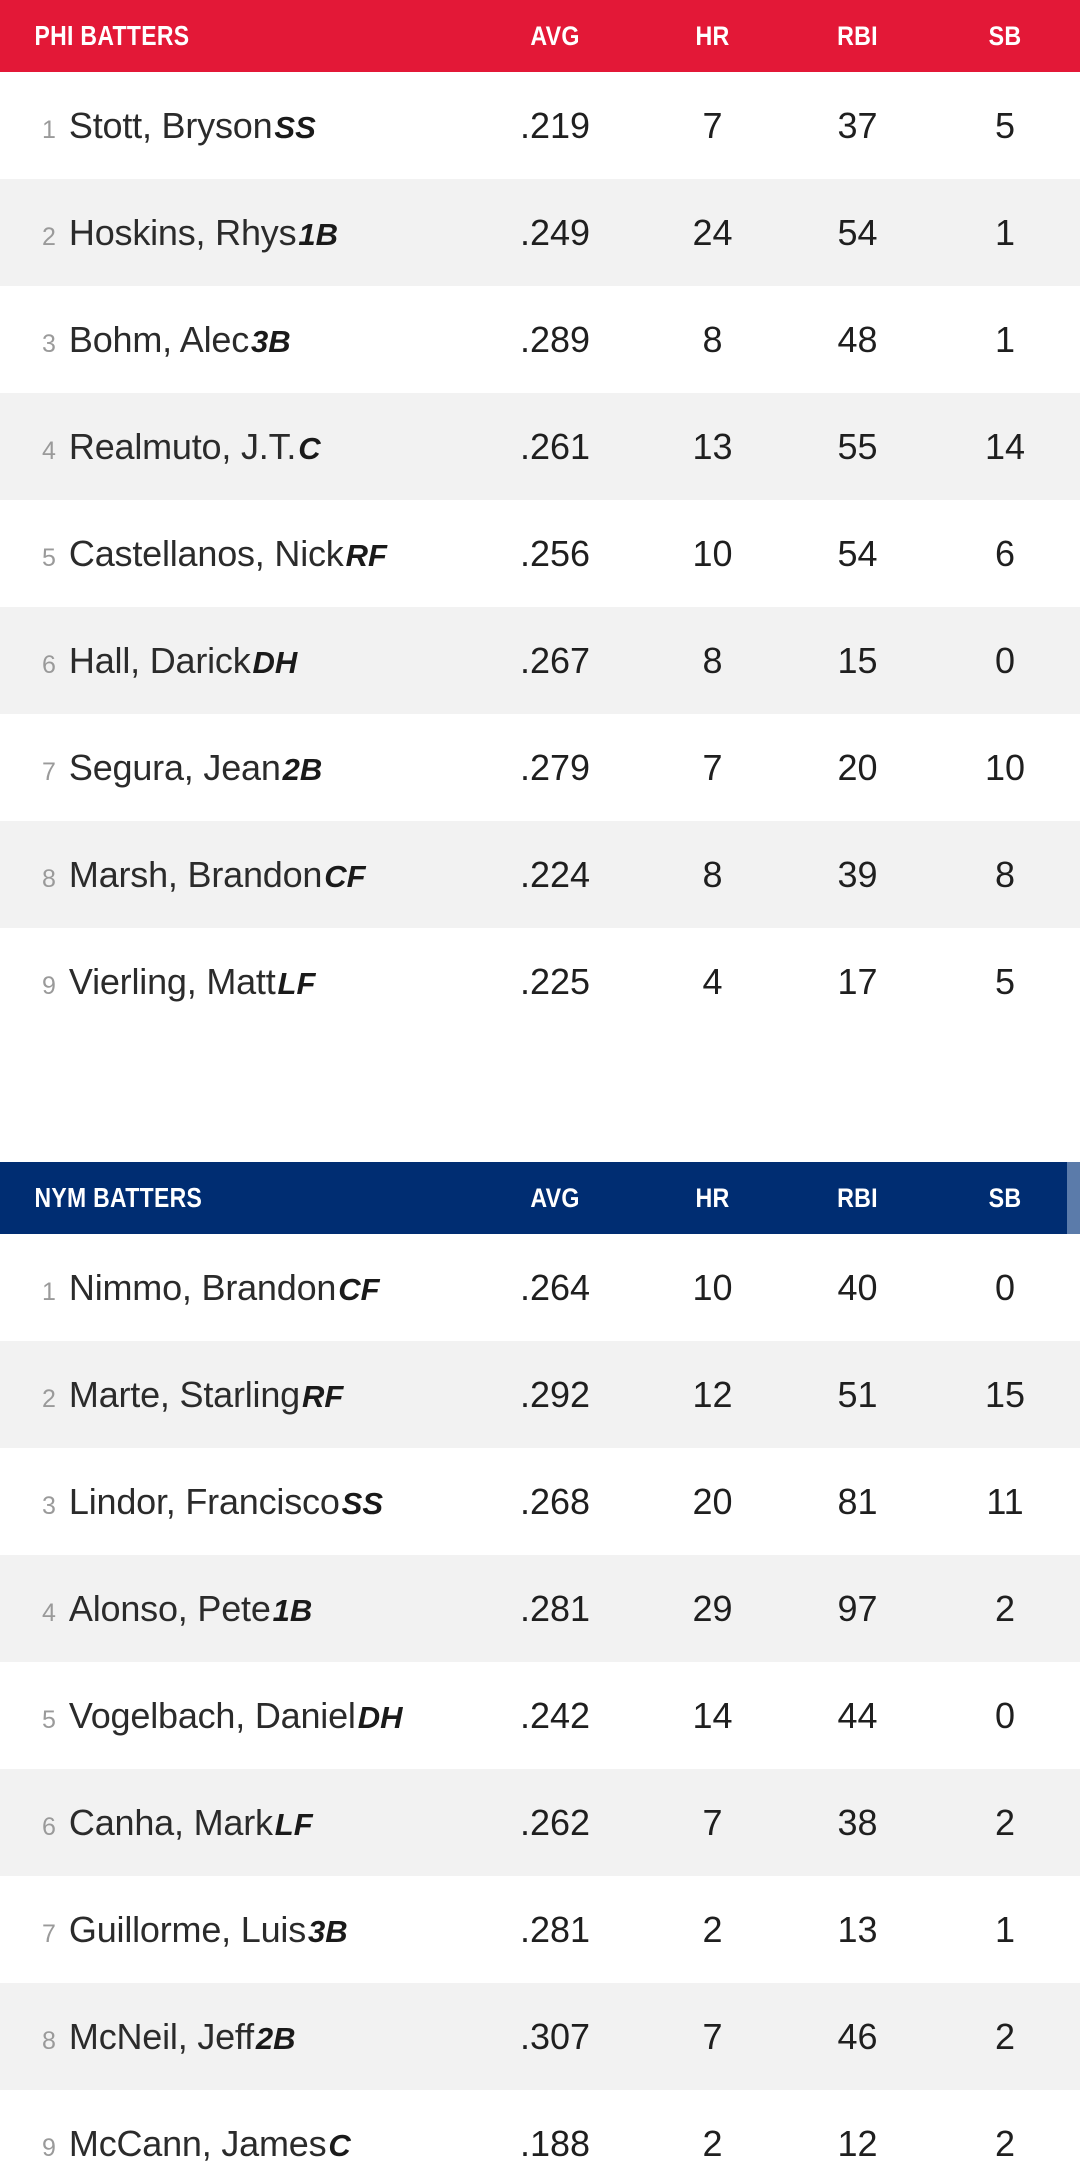  What do you see at coordinates (1005, 446) in the screenshot?
I see `stat-sb: 14` at bounding box center [1005, 446].